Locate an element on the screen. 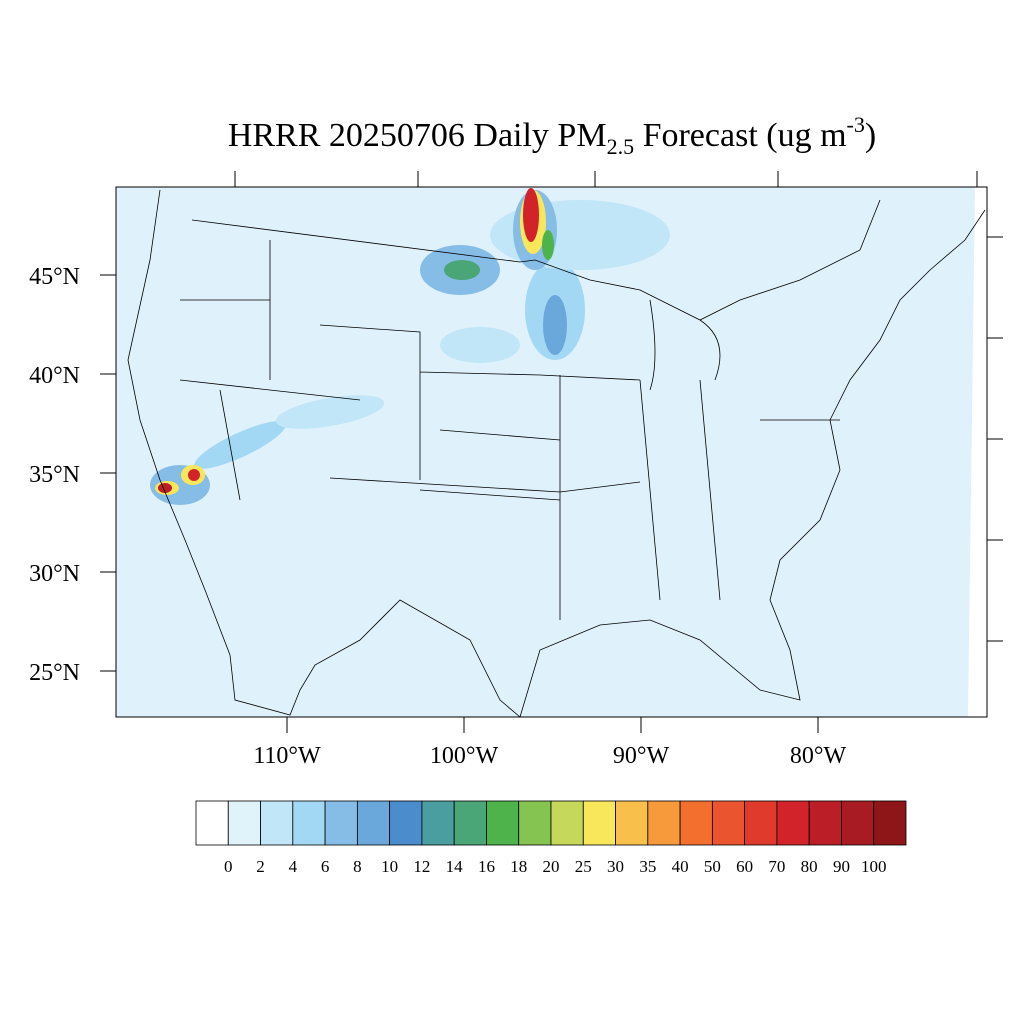  lon-label: 90°W is located at coordinates (641, 756).